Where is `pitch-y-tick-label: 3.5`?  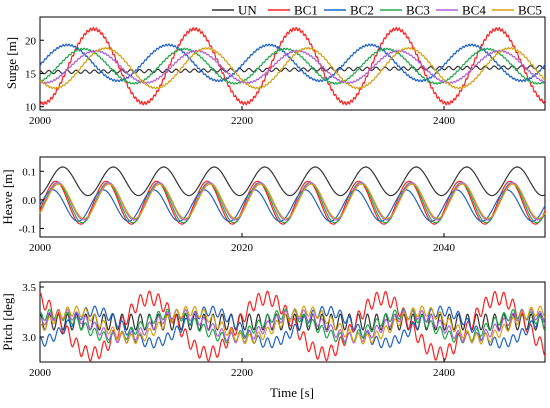
pitch-y-tick-label: 3.5 is located at coordinates (29, 288).